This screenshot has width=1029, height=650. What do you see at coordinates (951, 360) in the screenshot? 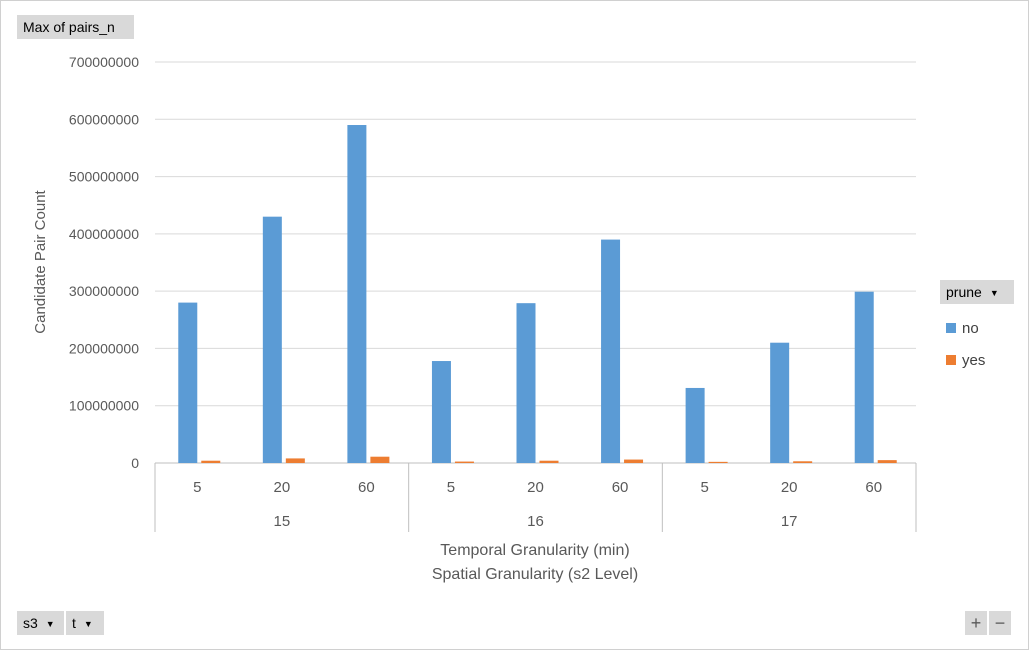
I see `legend-swatch-yes` at bounding box center [951, 360].